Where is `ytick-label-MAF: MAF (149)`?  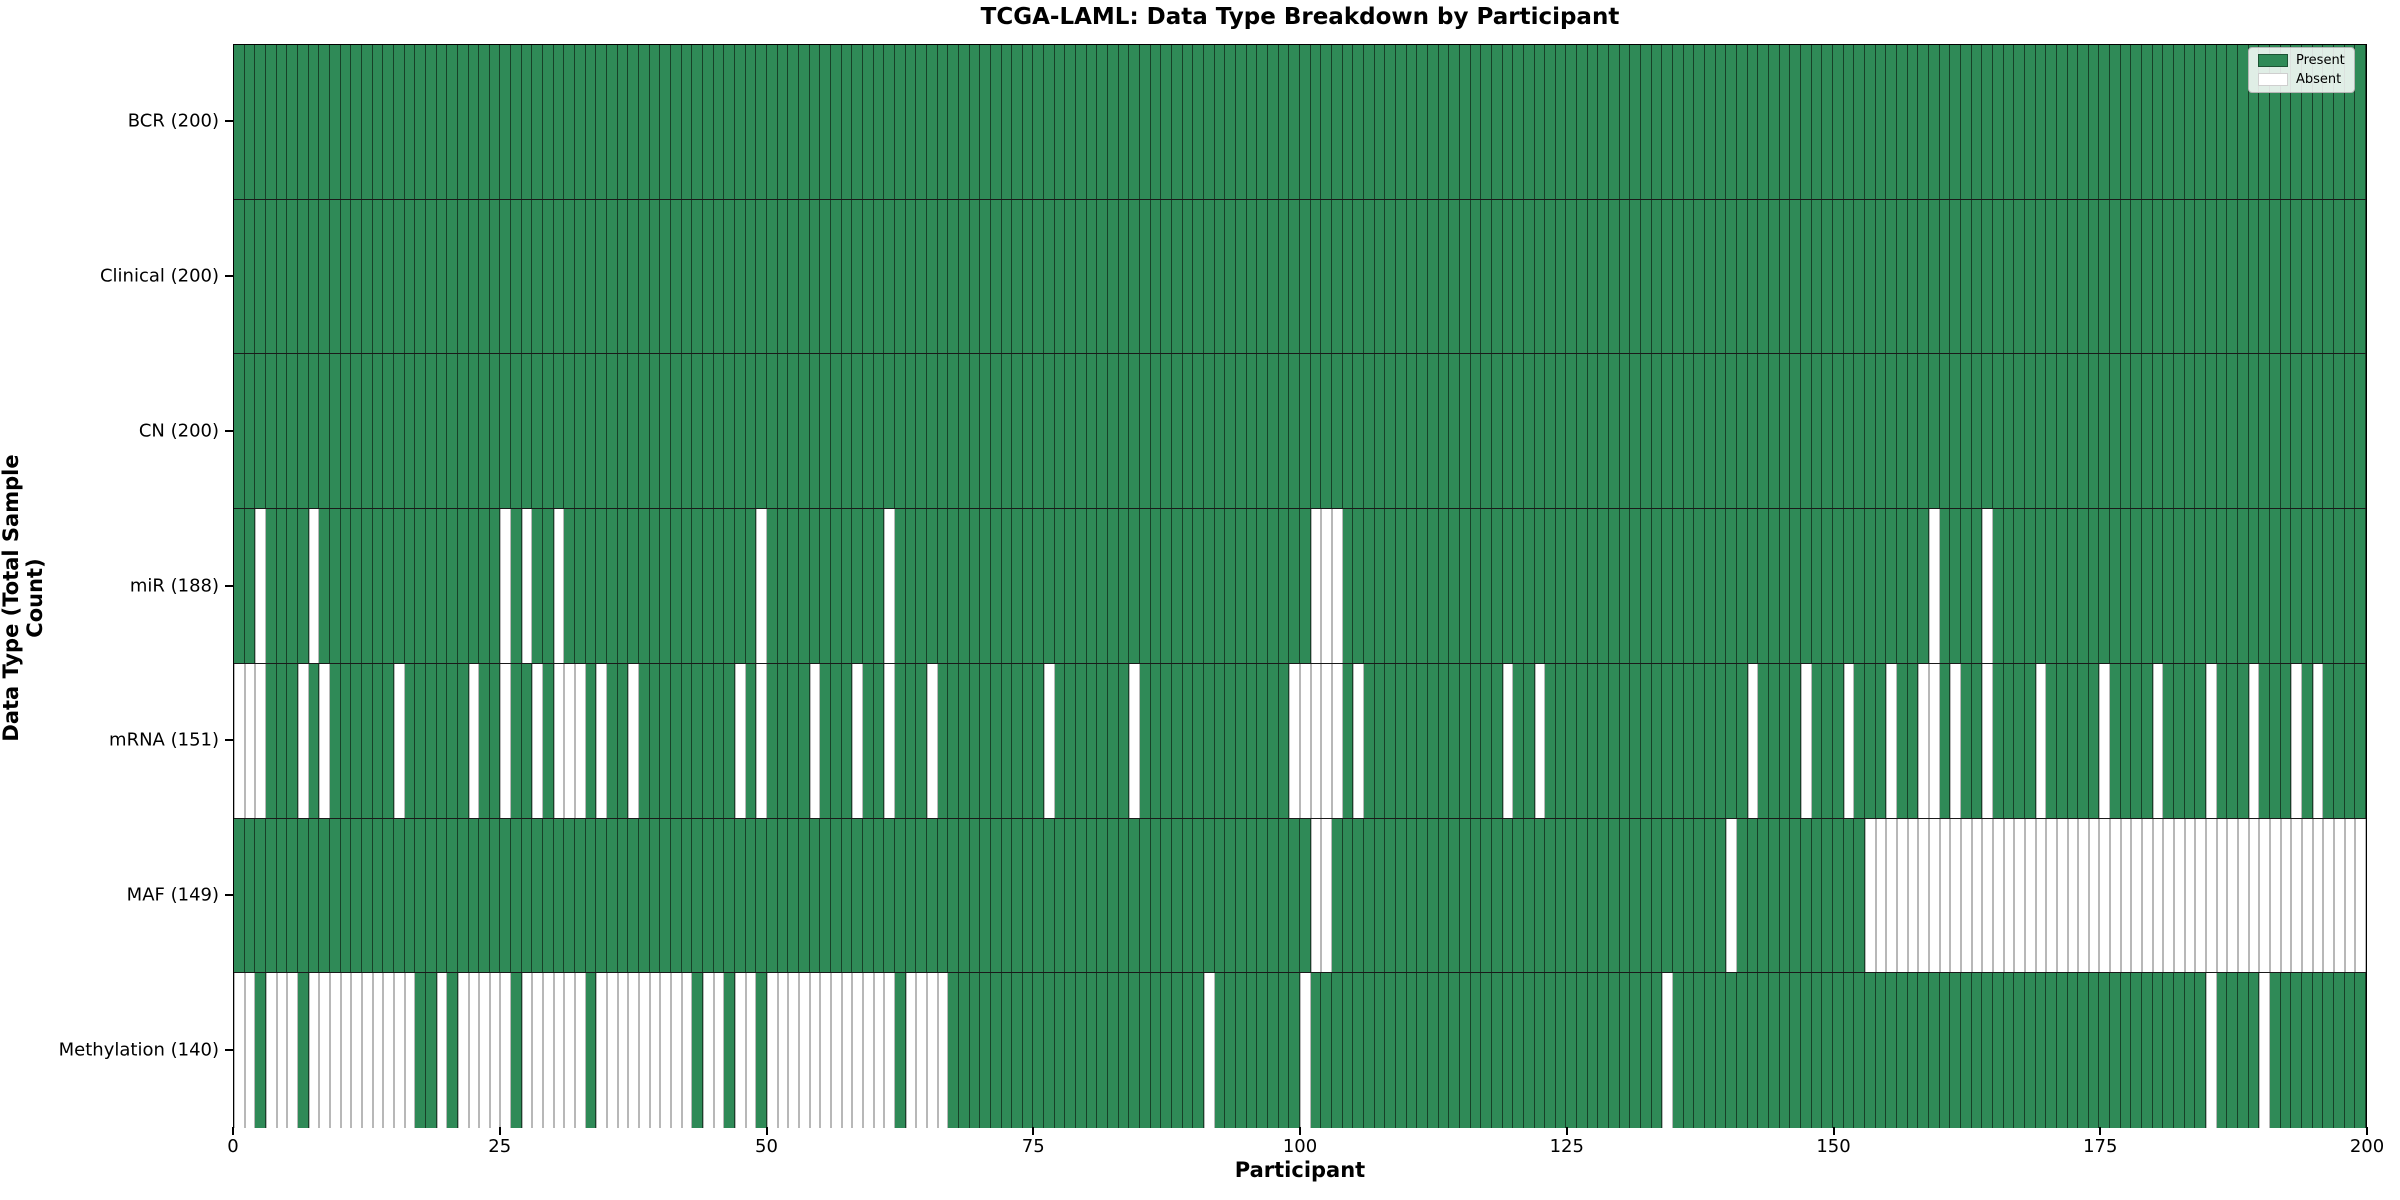 ytick-label-MAF: MAF (149) is located at coordinates (172, 895).